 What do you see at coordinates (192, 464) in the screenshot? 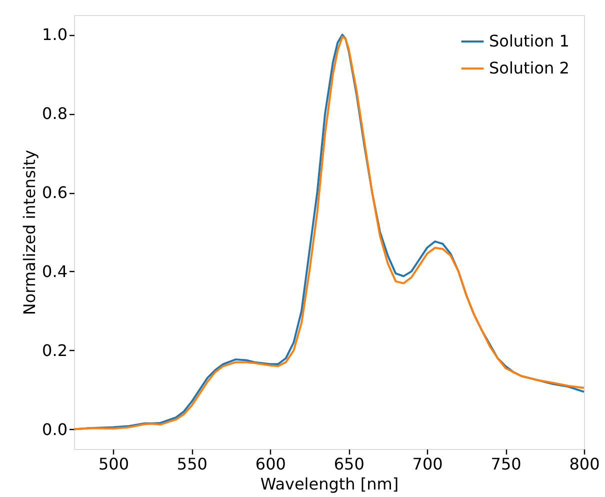
I see `x-tick-label: 550` at bounding box center [192, 464].